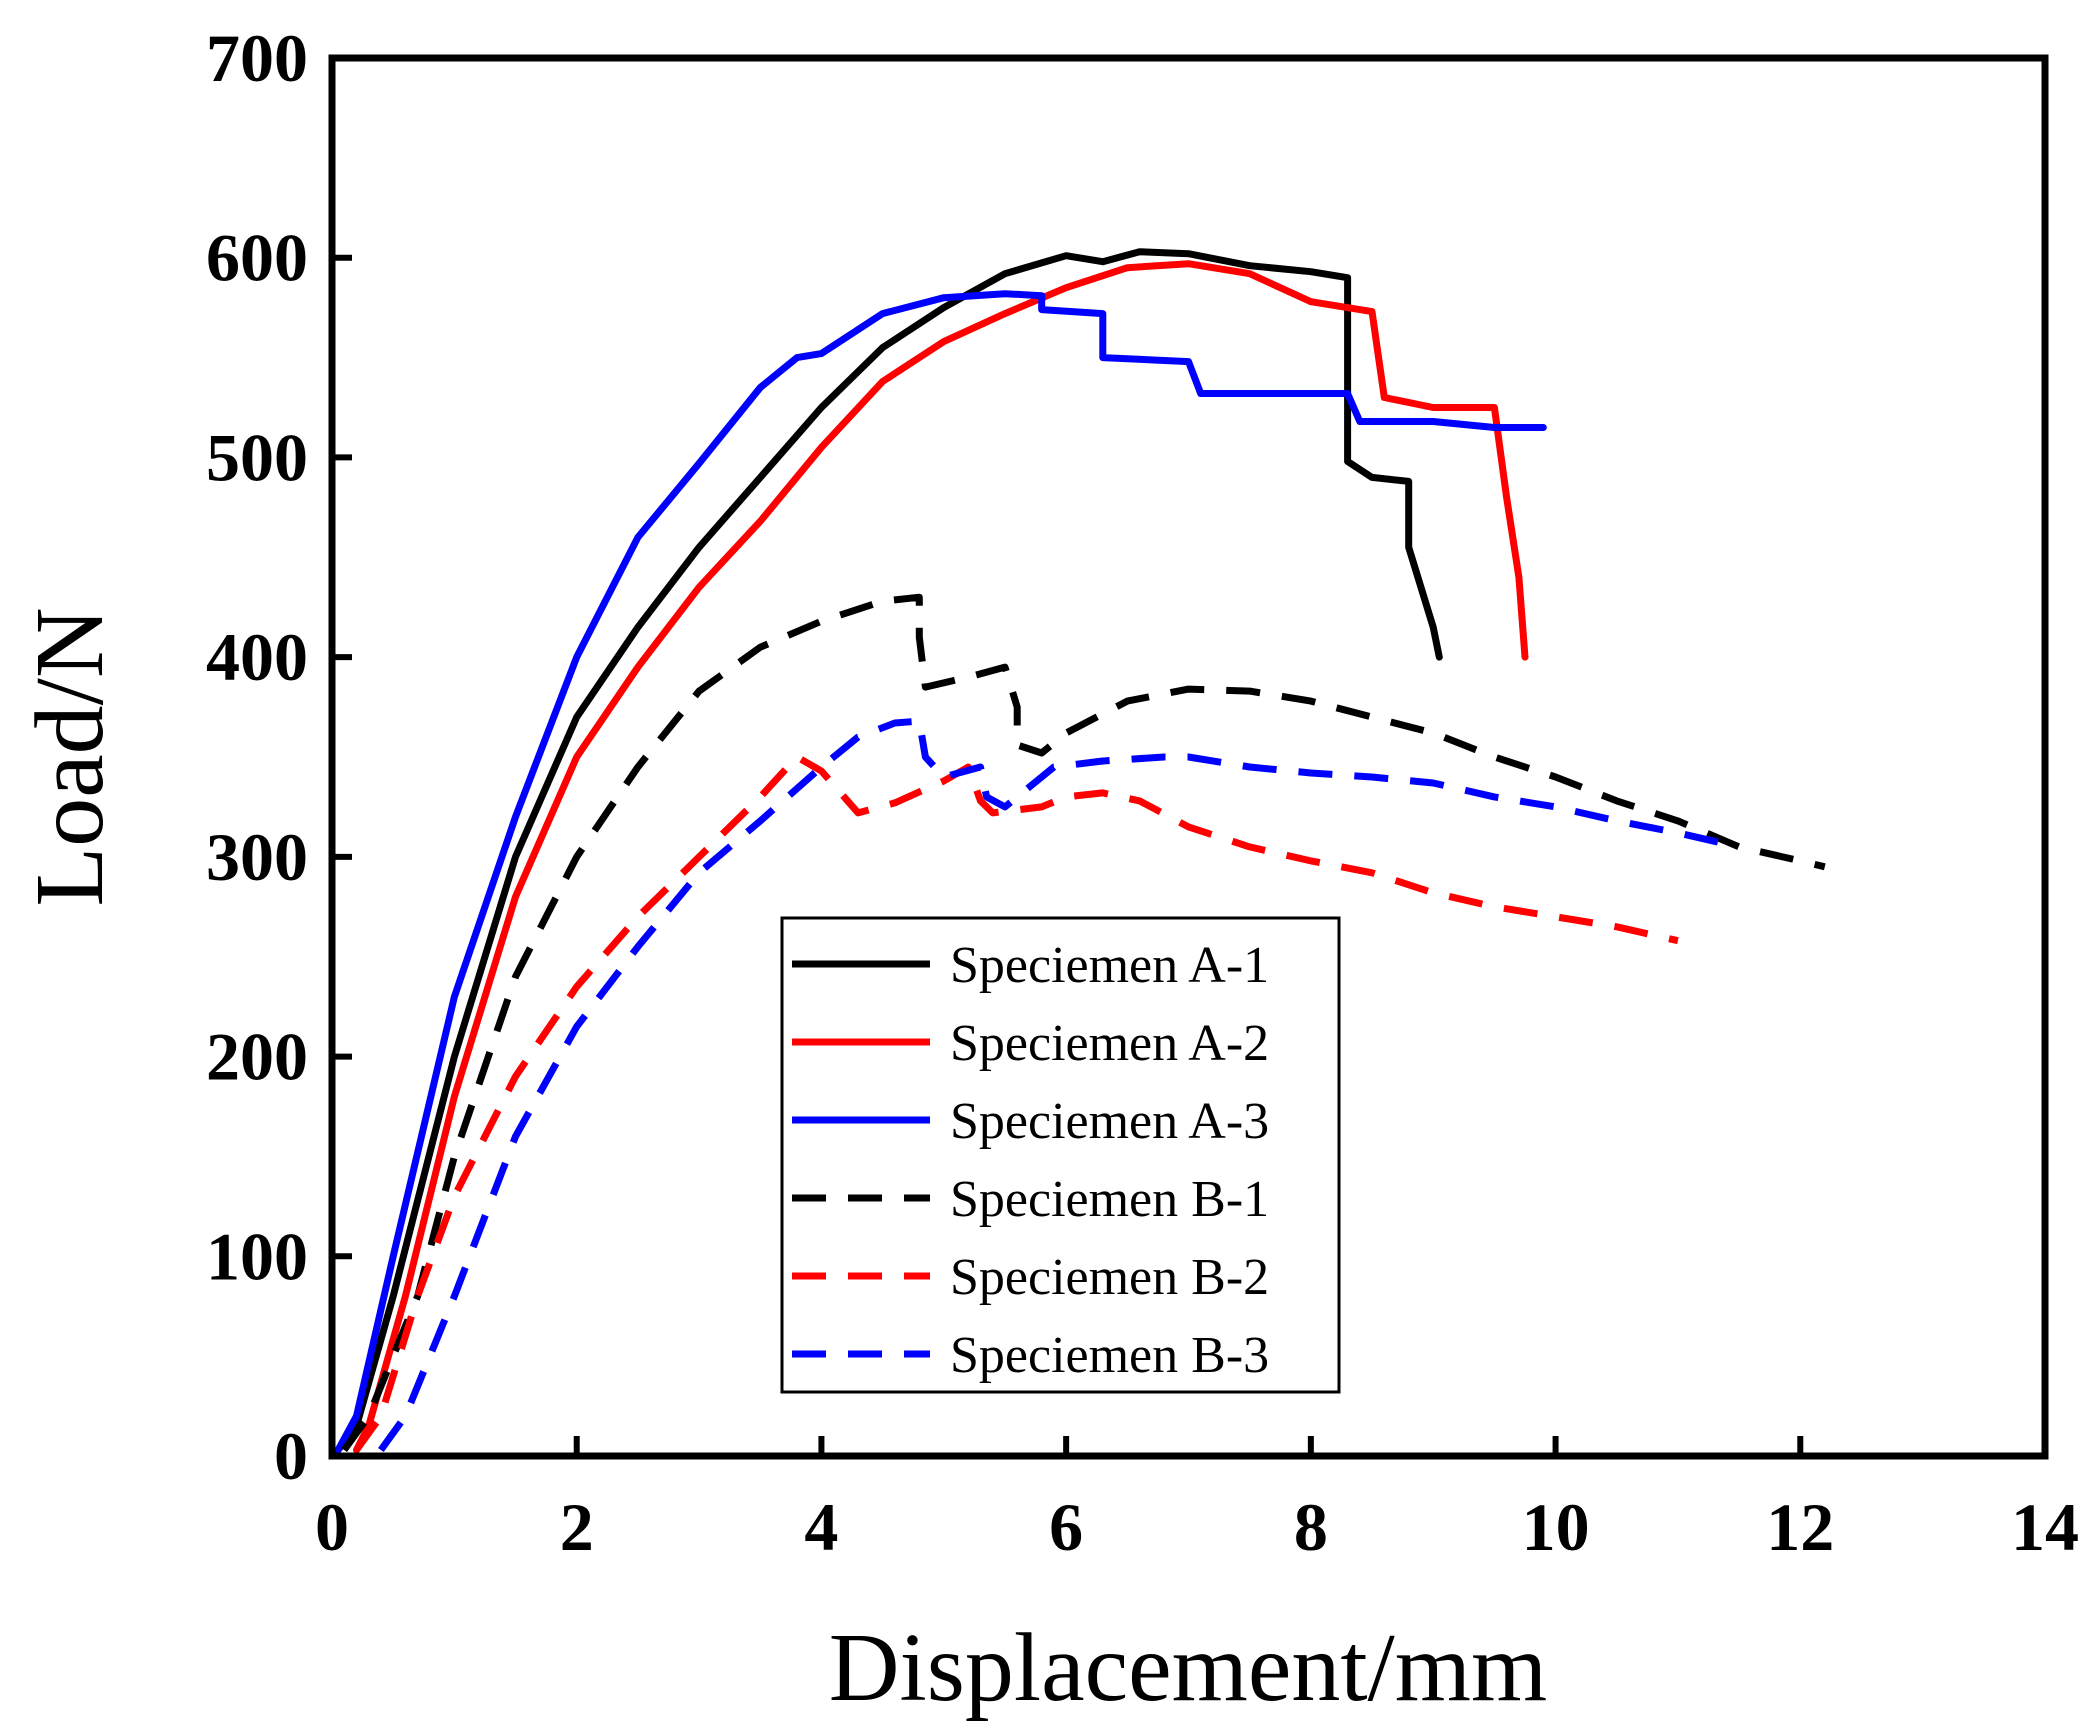 This screenshot has width=2095, height=1735. Describe the element at coordinates (821, 1527) in the screenshot. I see `x-tick-label: 4` at that location.